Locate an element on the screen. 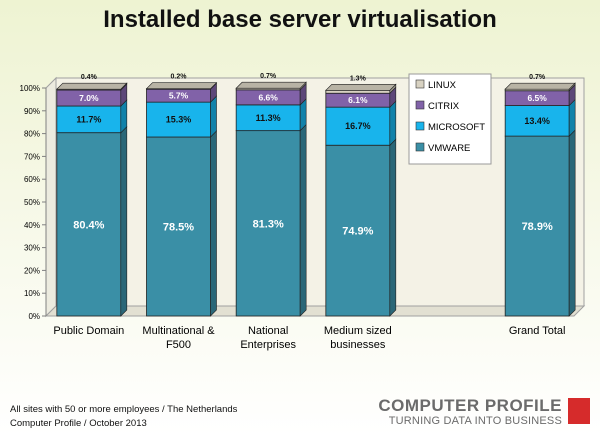 This screenshot has height=436, width=600. x-category-label: Enterprises is located at coordinates (268, 345).